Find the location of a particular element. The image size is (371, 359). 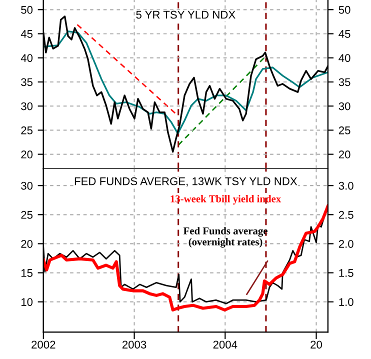

y2-tick-label: 45 is located at coordinates (344, 34).